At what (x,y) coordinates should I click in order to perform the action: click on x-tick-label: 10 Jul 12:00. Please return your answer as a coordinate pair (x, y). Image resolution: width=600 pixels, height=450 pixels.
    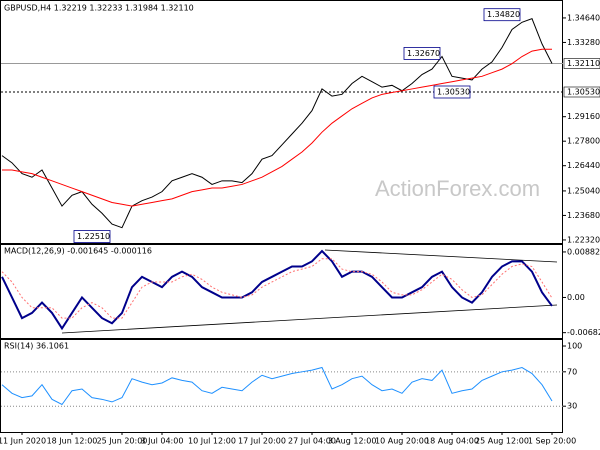
    Looking at the image, I should click on (212, 441).